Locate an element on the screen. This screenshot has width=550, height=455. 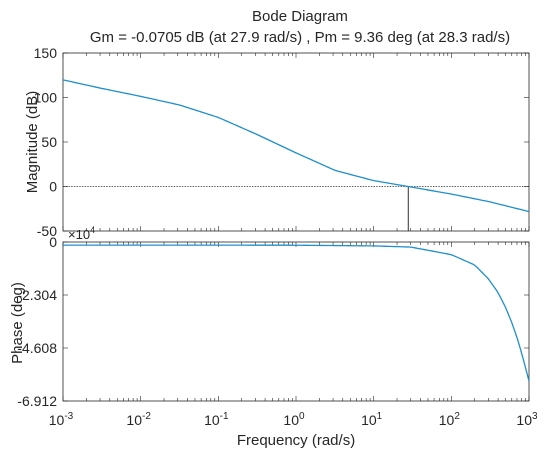
frequency-tick-label: 10⁻³ is located at coordinates (61, 419).